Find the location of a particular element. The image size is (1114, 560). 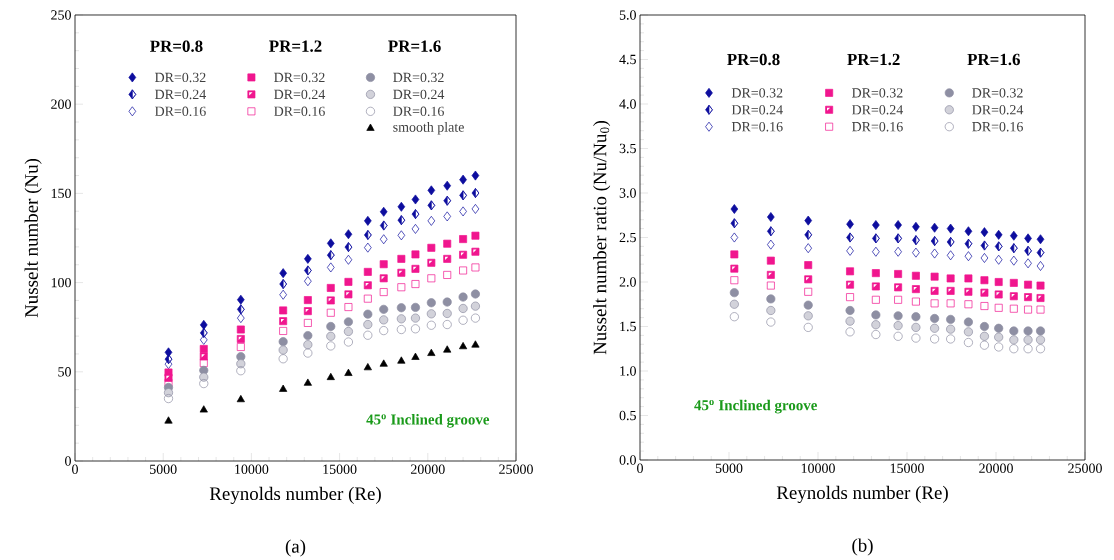

y-tick-label: 0.5 is located at coordinates (627, 415).